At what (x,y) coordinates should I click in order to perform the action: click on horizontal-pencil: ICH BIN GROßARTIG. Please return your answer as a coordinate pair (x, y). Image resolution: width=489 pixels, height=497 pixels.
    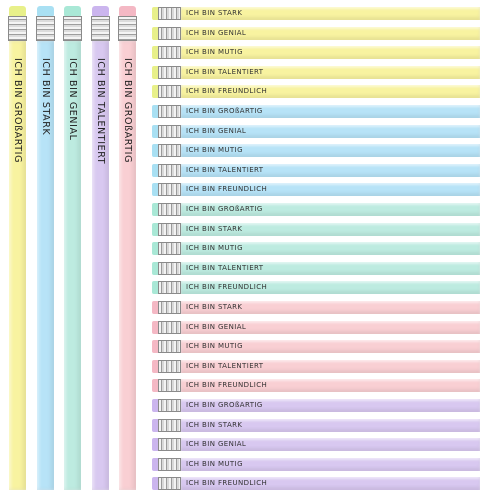
    Looking at the image, I should click on (316, 405).